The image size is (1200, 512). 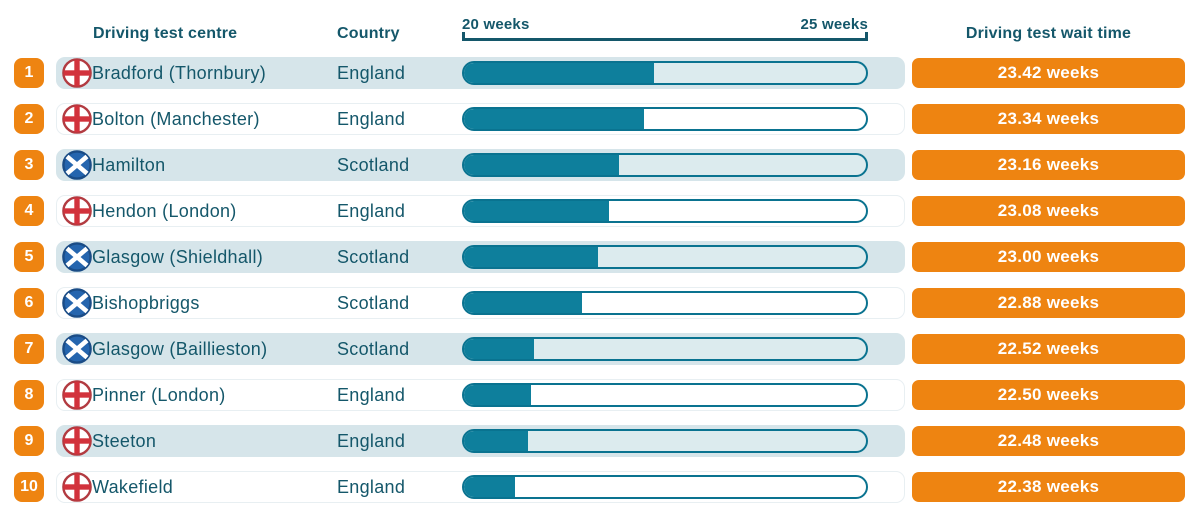 What do you see at coordinates (480, 303) in the screenshot?
I see `row-card: Bishopbriggs Scotland` at bounding box center [480, 303].